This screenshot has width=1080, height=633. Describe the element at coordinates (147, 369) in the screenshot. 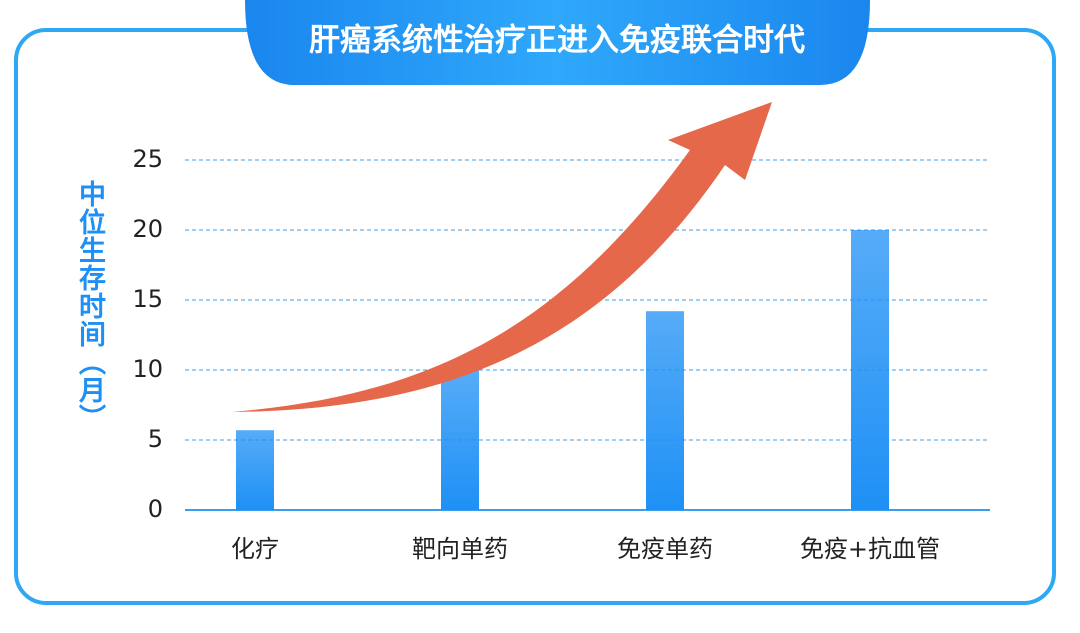

I see `y-tick-label: 10` at that location.